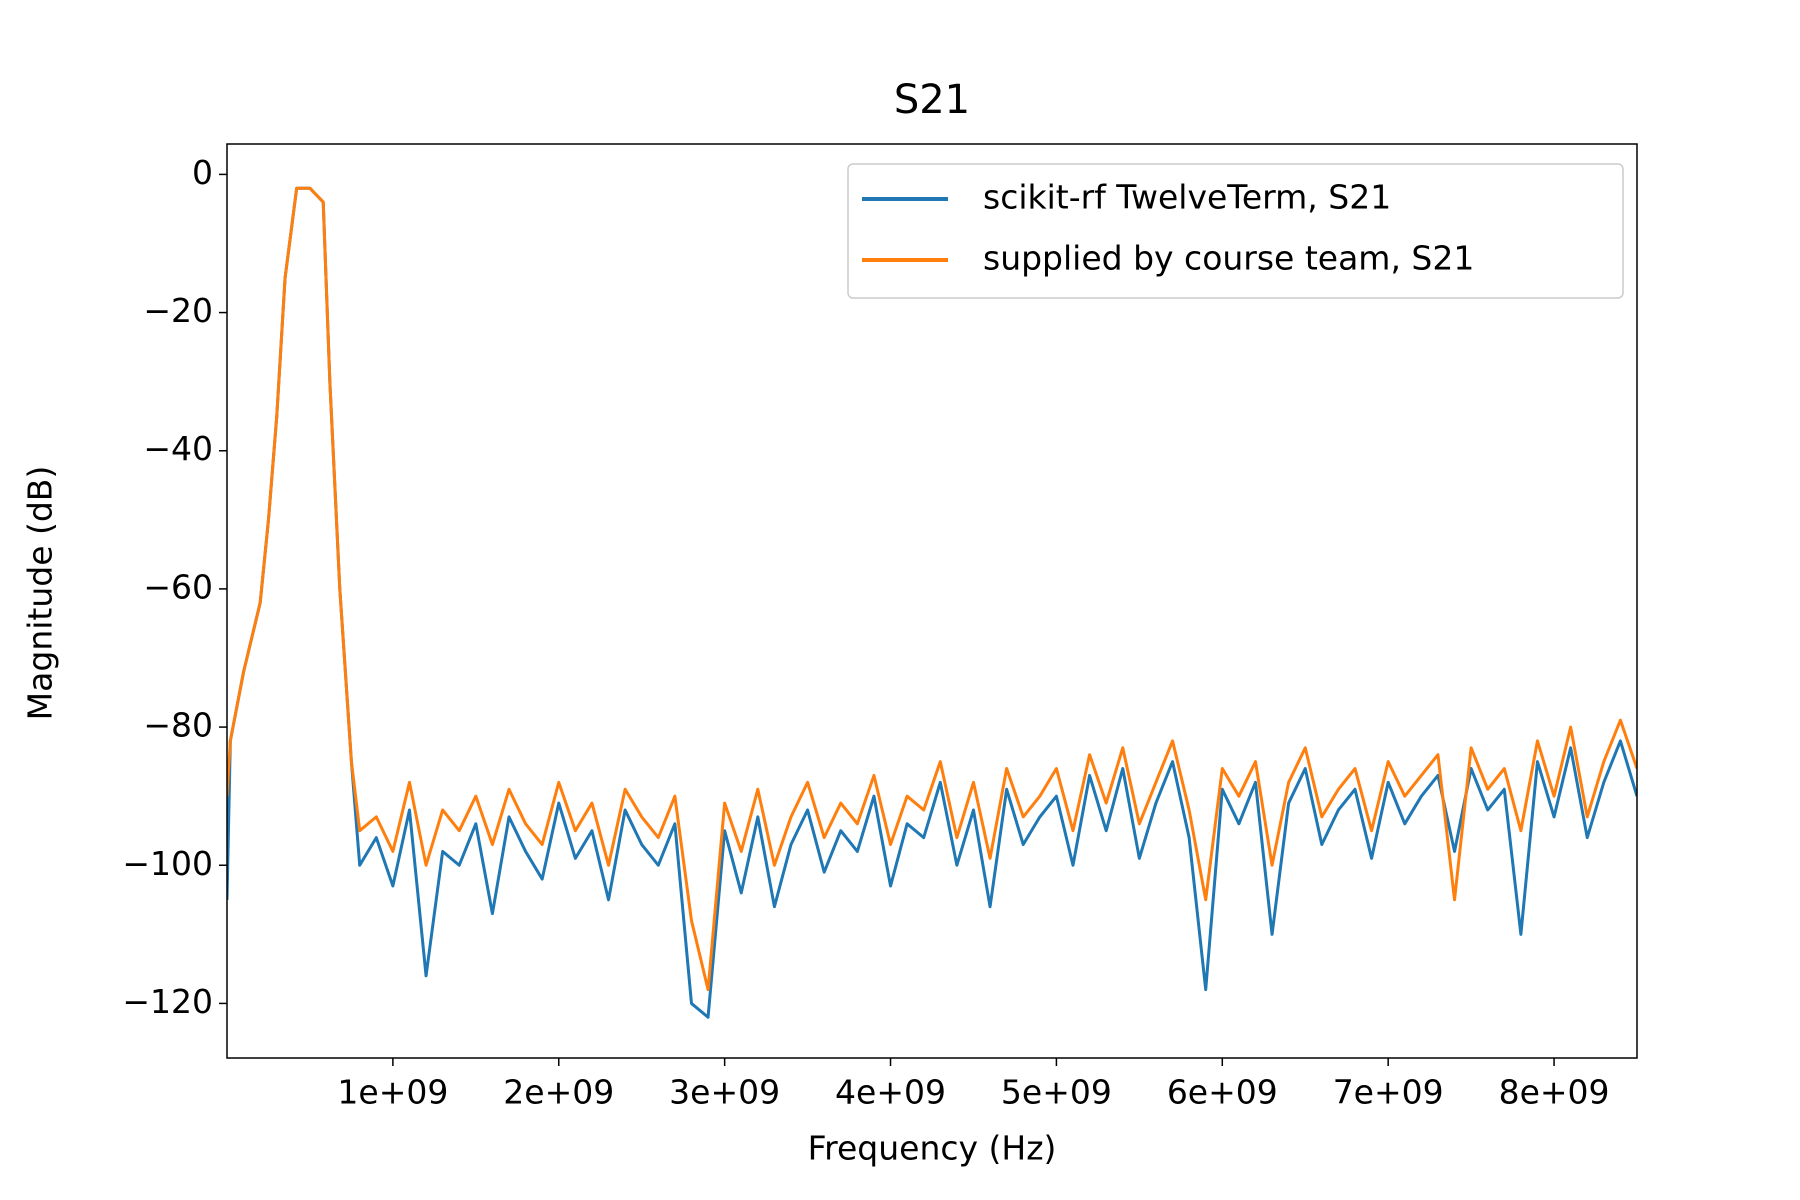 This screenshot has height=1200, width=1800. Describe the element at coordinates (392, 1092) in the screenshot. I see `x-tick-label: 1e+09` at that location.